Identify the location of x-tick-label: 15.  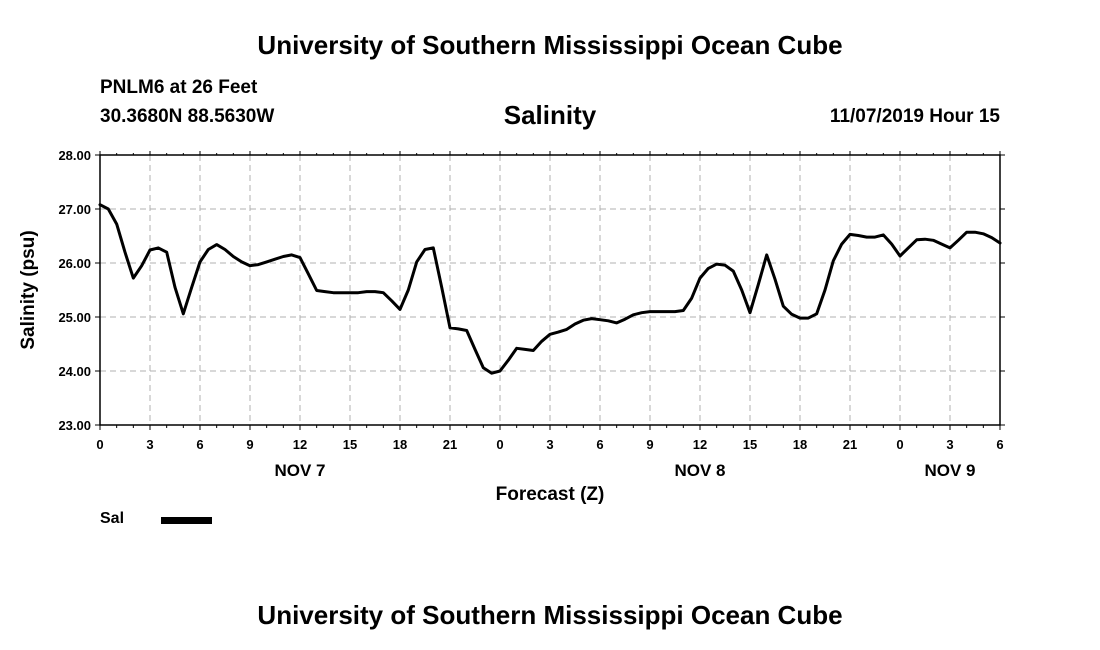
(350, 444).